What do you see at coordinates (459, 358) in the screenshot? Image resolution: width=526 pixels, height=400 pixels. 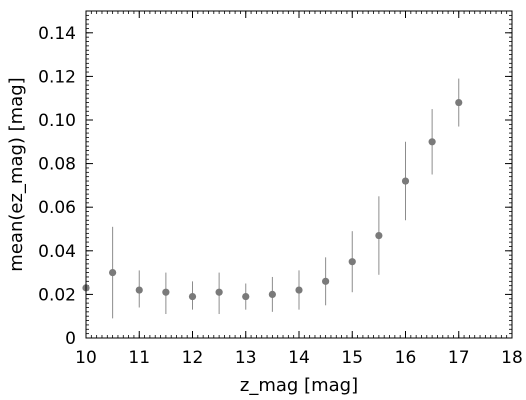 I see `x-tick-label: 17` at bounding box center [459, 358].